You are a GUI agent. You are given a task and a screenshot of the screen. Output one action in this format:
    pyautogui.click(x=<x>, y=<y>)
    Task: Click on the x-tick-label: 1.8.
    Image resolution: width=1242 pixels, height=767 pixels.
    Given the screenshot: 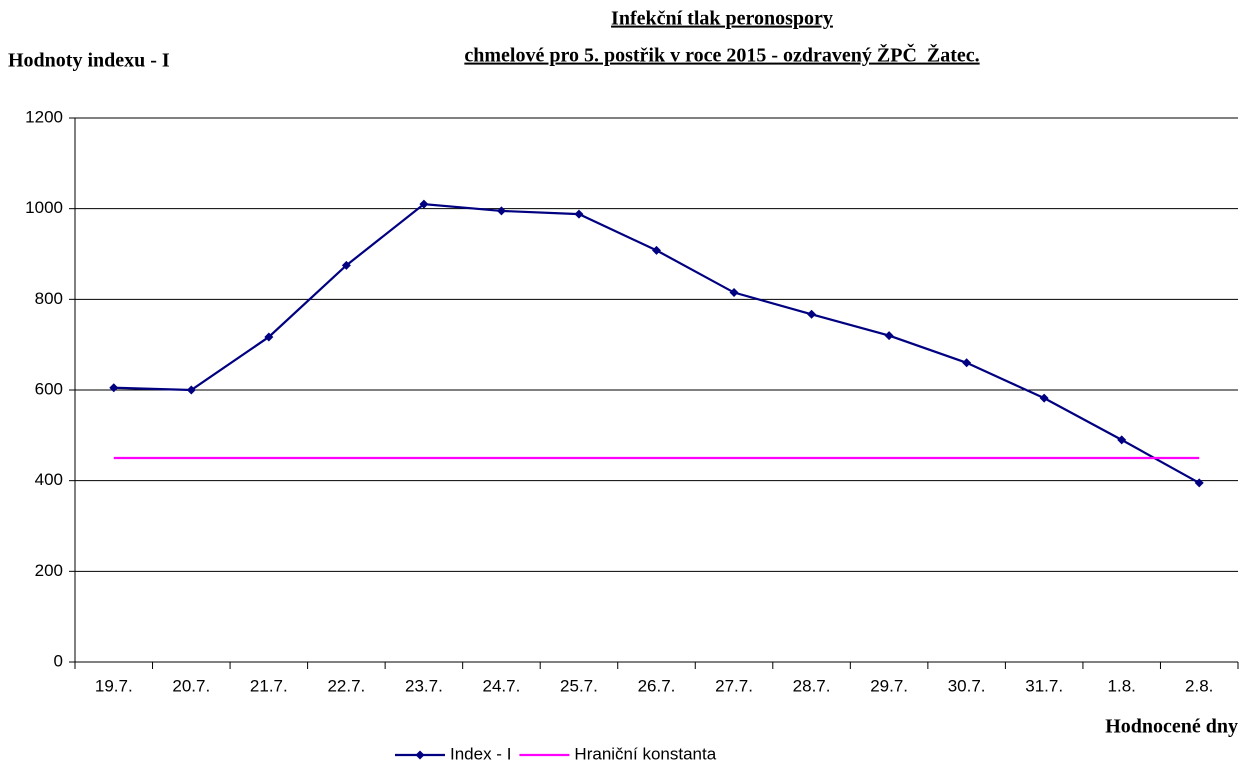 What is the action you would take?
    pyautogui.click(x=1122, y=685)
    